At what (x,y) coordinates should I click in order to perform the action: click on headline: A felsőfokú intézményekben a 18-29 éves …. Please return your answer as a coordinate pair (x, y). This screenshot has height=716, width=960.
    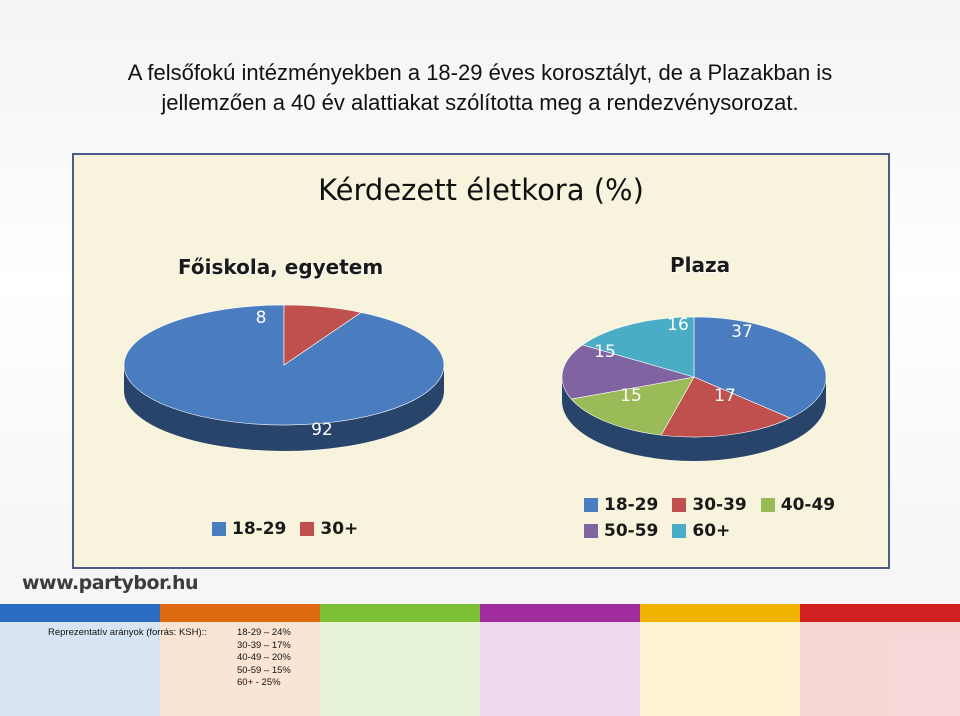
    Looking at the image, I should click on (480, 88).